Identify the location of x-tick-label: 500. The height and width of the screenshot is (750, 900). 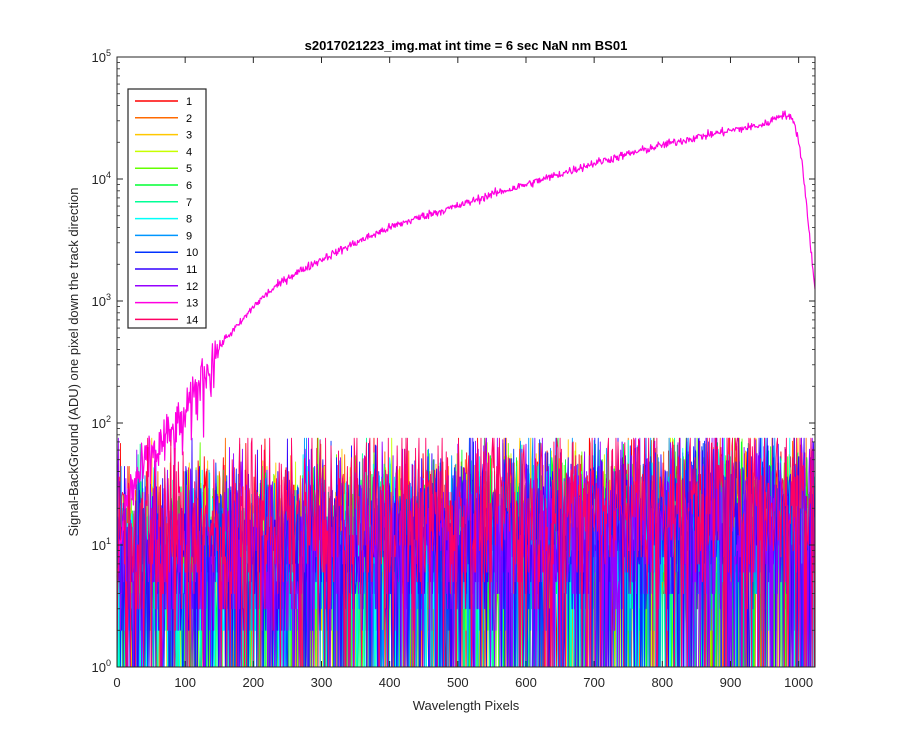
(458, 682).